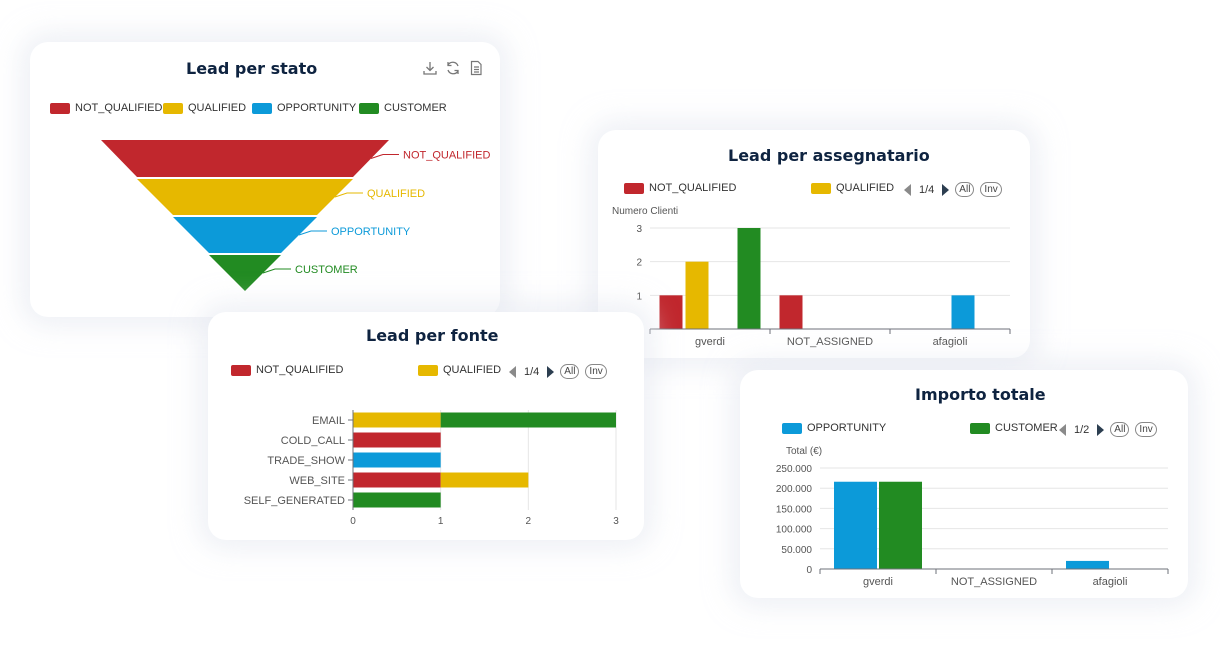 This screenshot has height=645, width=1220. Describe the element at coordinates (829, 155) in the screenshot. I see `assegnatario-title: Lead per assegnatario` at that location.